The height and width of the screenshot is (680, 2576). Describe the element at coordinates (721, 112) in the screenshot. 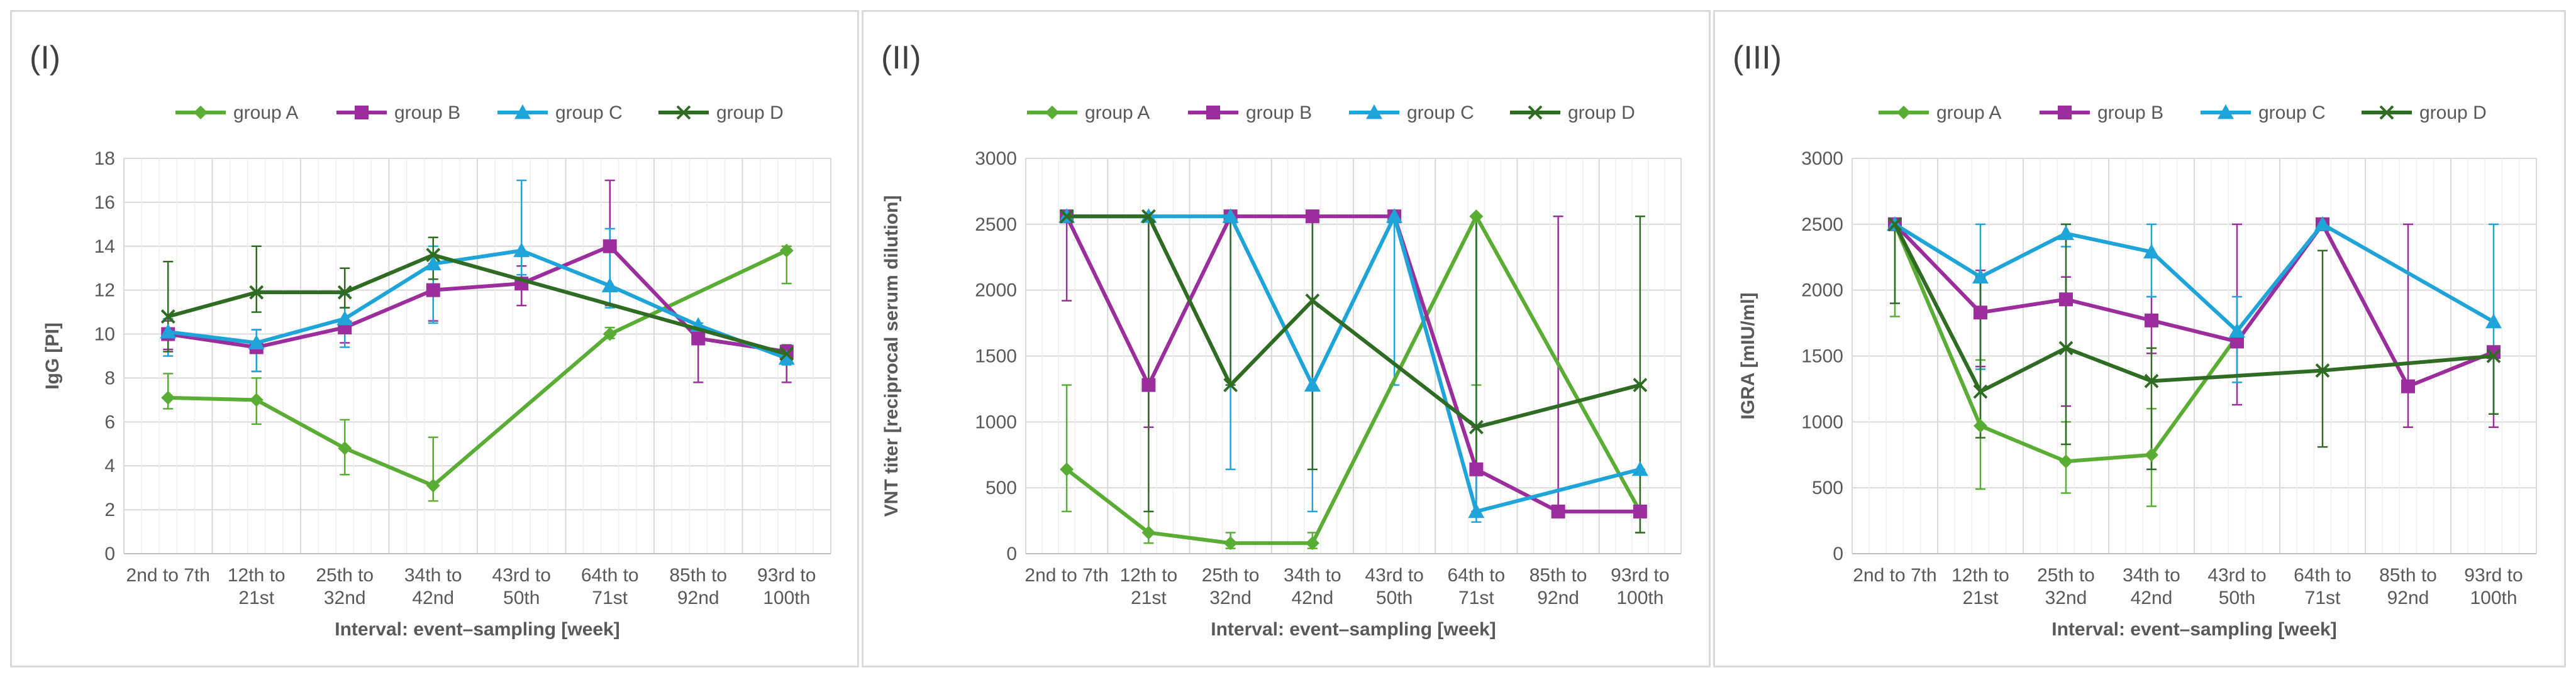

I see `legend-item-group-d: group D` at that location.